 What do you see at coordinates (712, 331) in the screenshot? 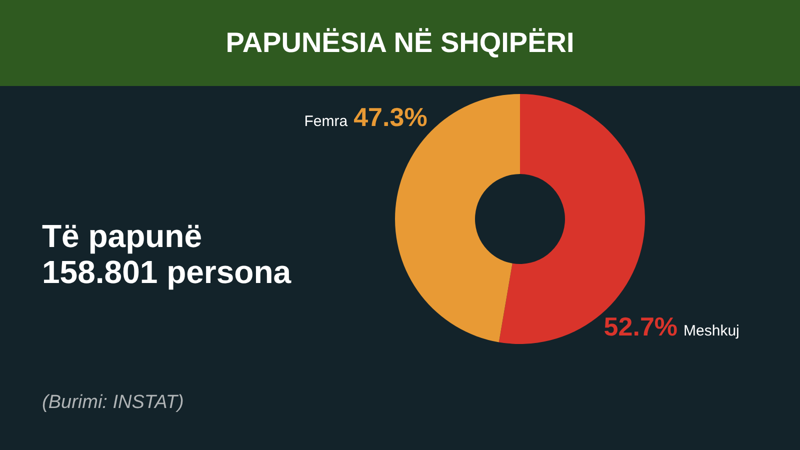
I see `slice-label: Meshkuj` at bounding box center [712, 331].